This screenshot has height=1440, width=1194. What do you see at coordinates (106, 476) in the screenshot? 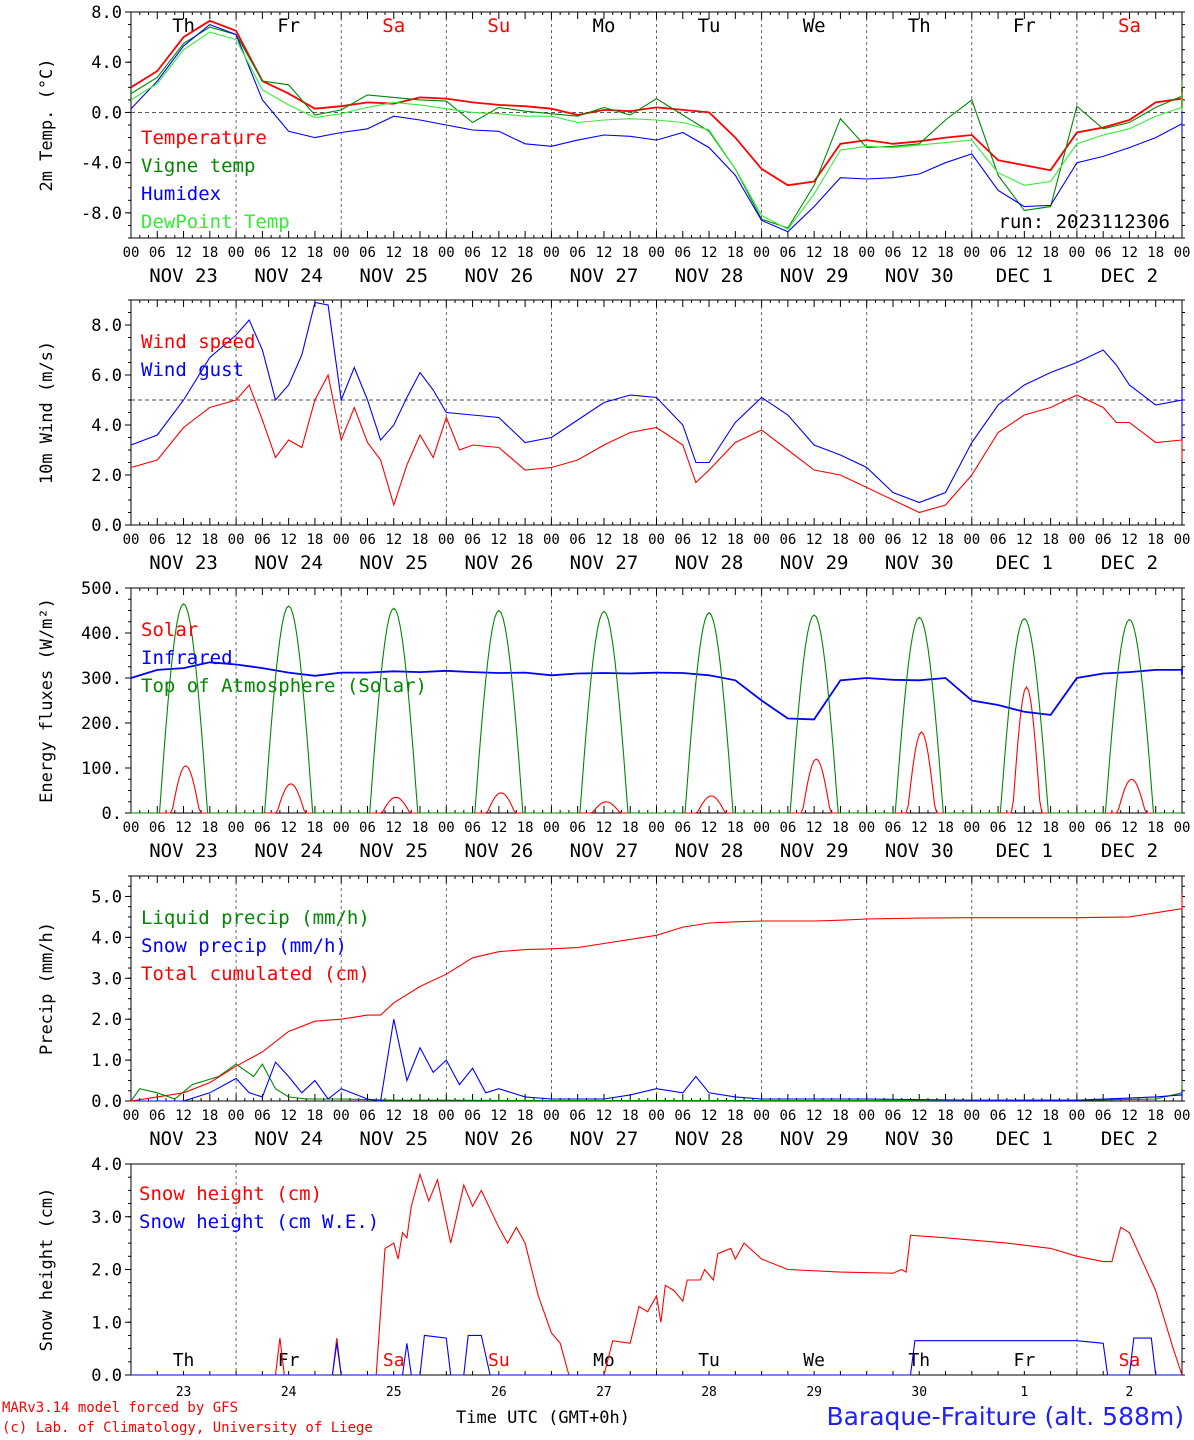
I see `y-tick-label: 2.0` at bounding box center [106, 476].